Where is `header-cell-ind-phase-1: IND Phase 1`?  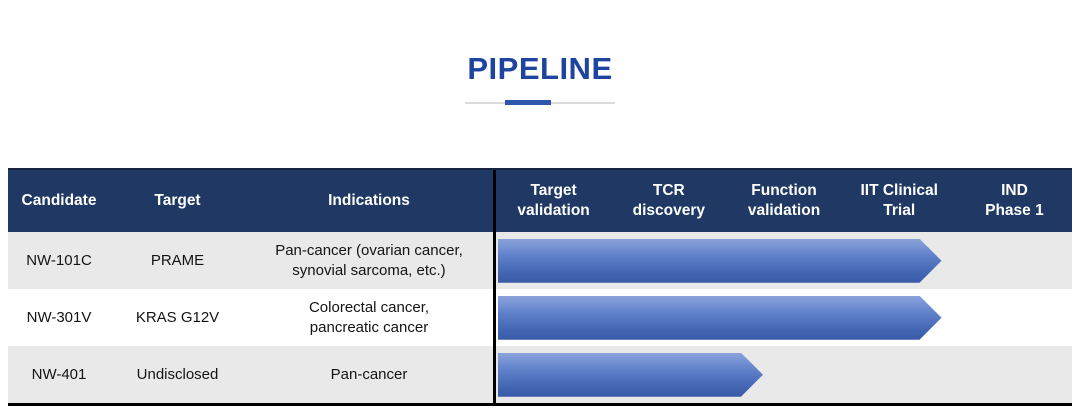
header-cell-ind-phase-1: IND Phase 1 is located at coordinates (1014, 201).